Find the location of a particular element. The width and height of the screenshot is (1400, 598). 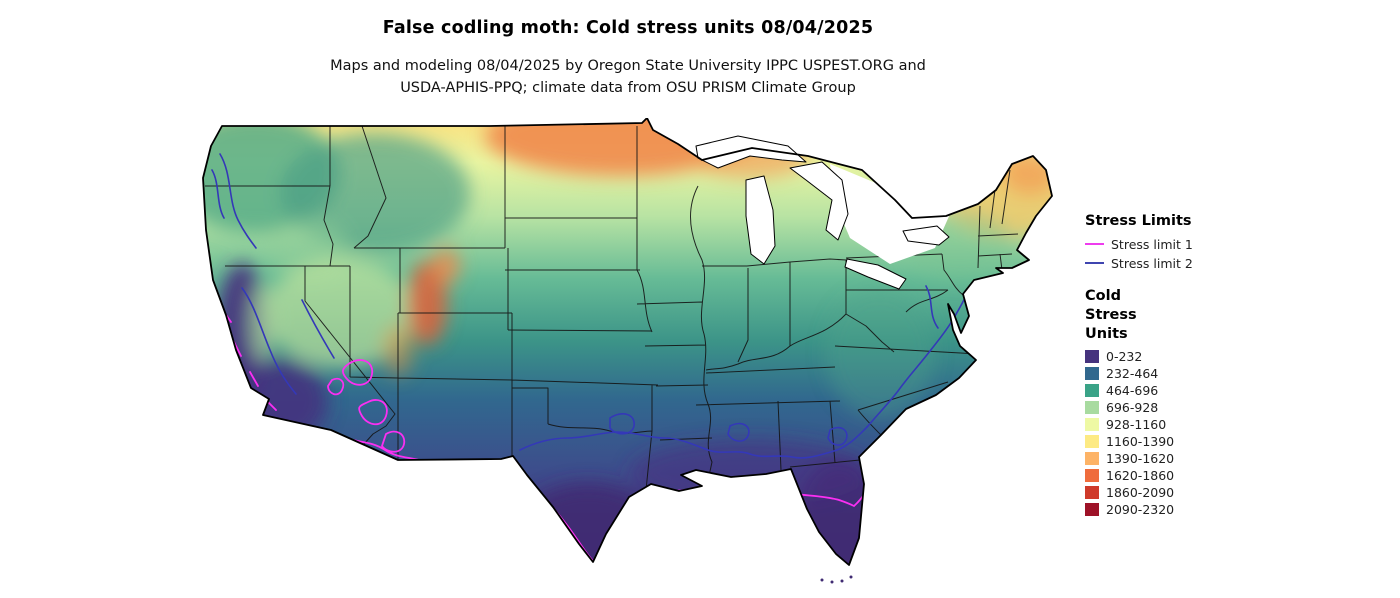

legend-item-range-3: 464-696 is located at coordinates (1165, 390).